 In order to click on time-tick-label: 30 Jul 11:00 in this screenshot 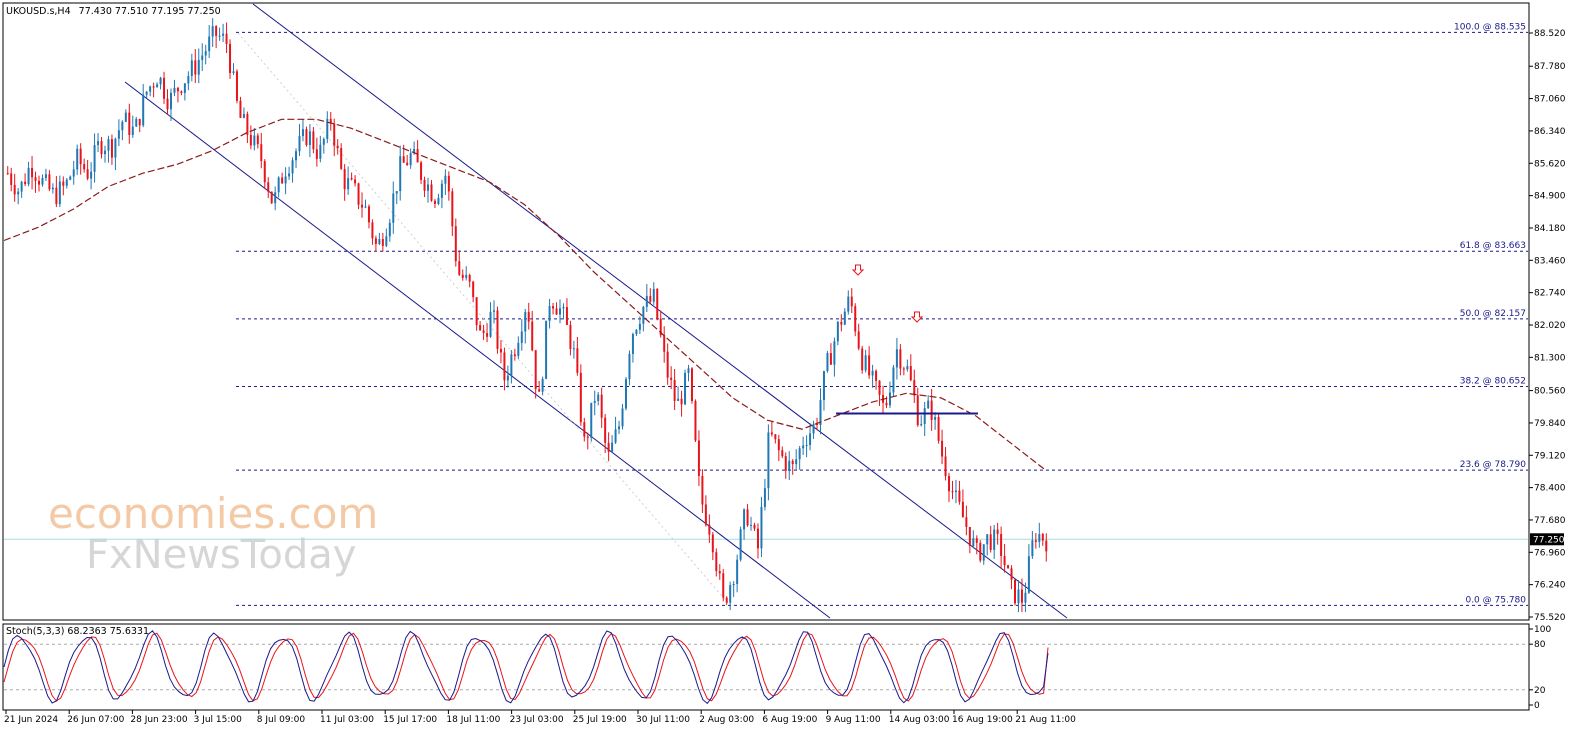, I will do `click(663, 720)`.